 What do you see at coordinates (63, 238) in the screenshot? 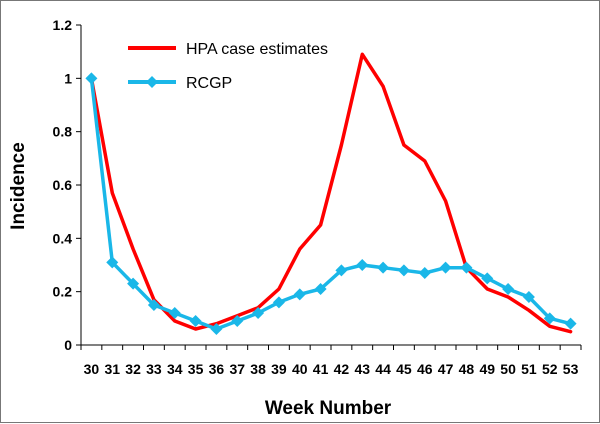
I see `y-tick-label: 0.4` at bounding box center [63, 238].